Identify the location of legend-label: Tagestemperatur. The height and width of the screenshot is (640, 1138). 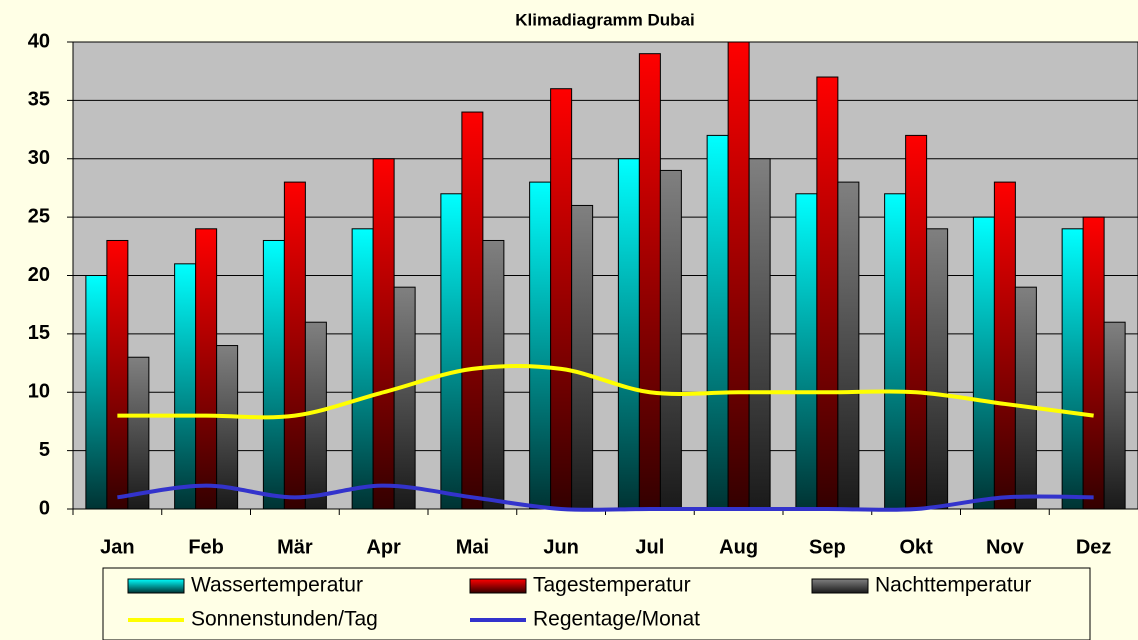
(612, 585).